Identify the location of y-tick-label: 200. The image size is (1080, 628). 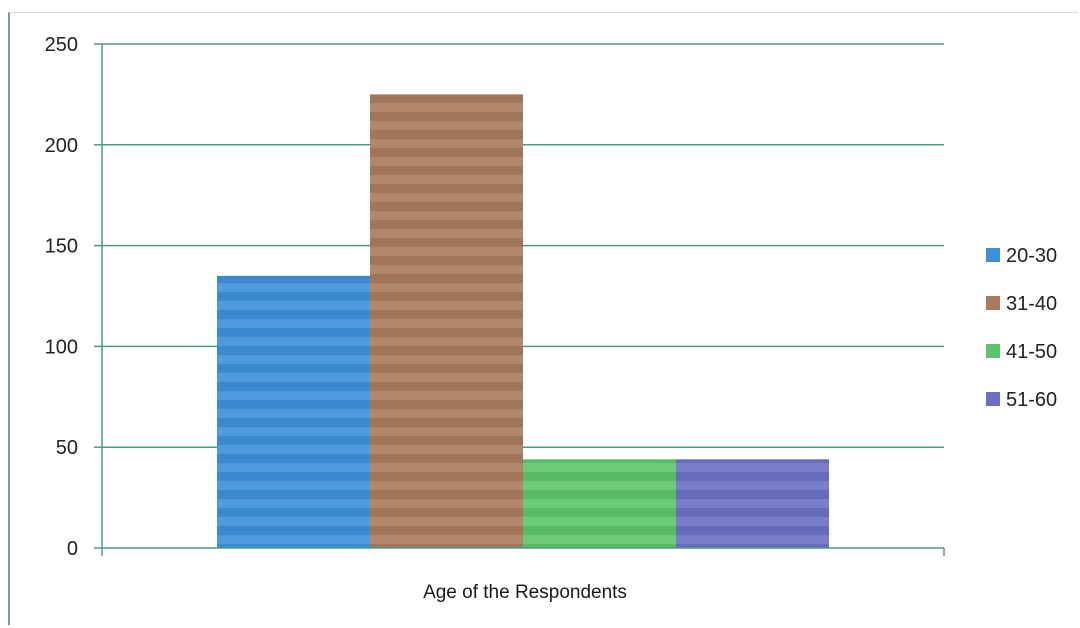
(61, 146).